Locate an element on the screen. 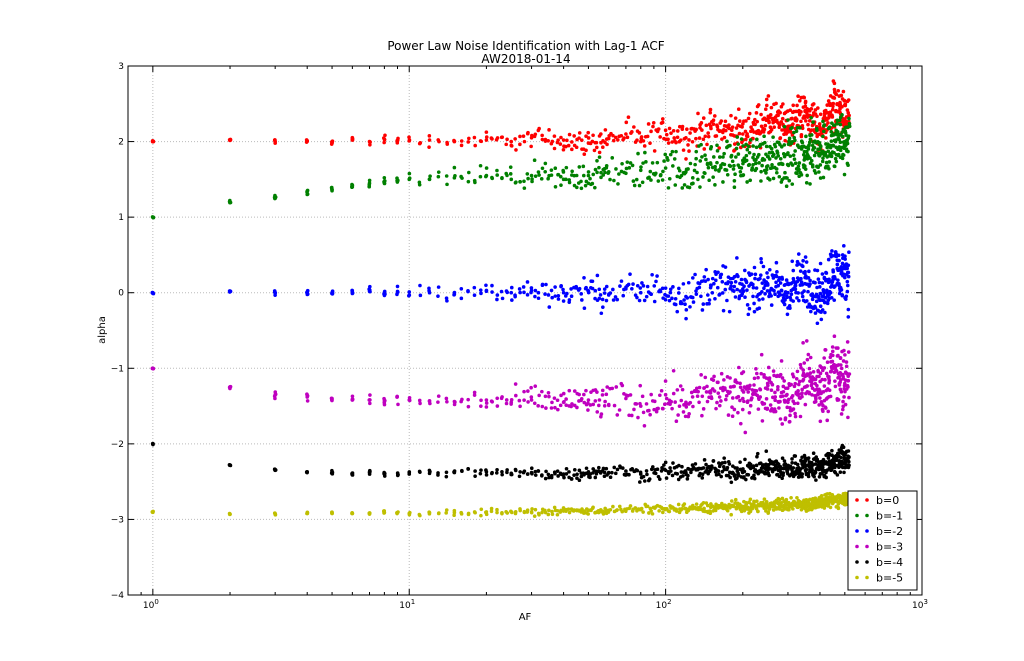  series-b=0 is located at coordinates (501, 120).